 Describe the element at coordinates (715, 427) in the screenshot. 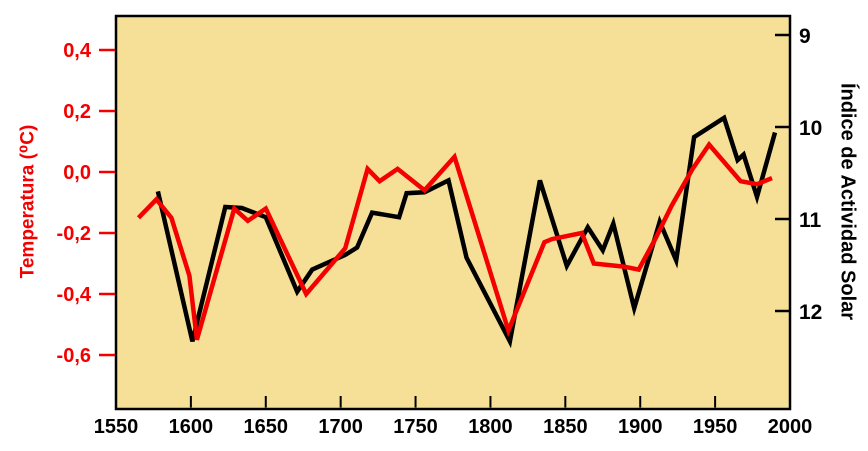

I see `x-axis-tick-label: 1950` at that location.